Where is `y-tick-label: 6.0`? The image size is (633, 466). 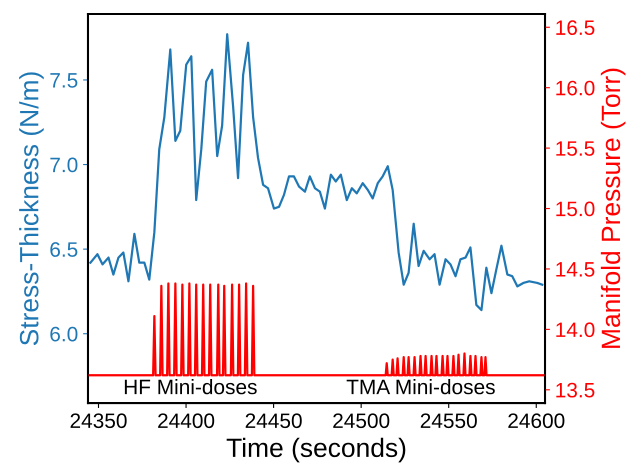 y-tick-label: 6.0 is located at coordinates (64, 334).